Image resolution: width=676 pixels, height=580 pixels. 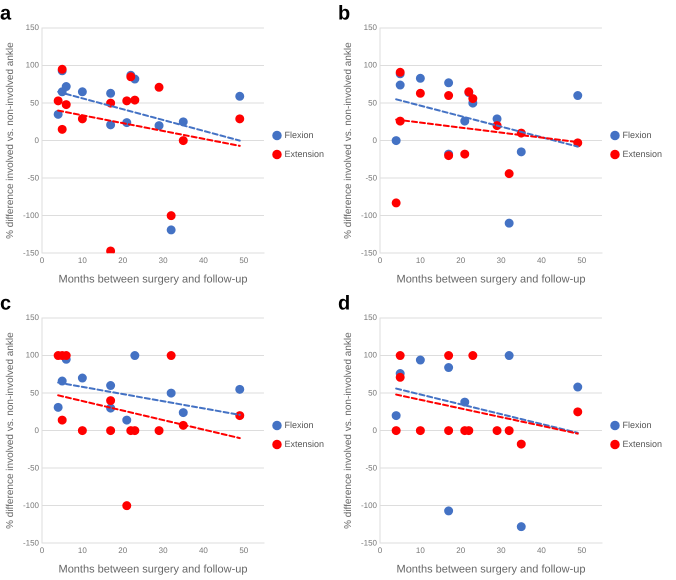 I want to click on y-tick-label: -100, so click(x=31, y=505).